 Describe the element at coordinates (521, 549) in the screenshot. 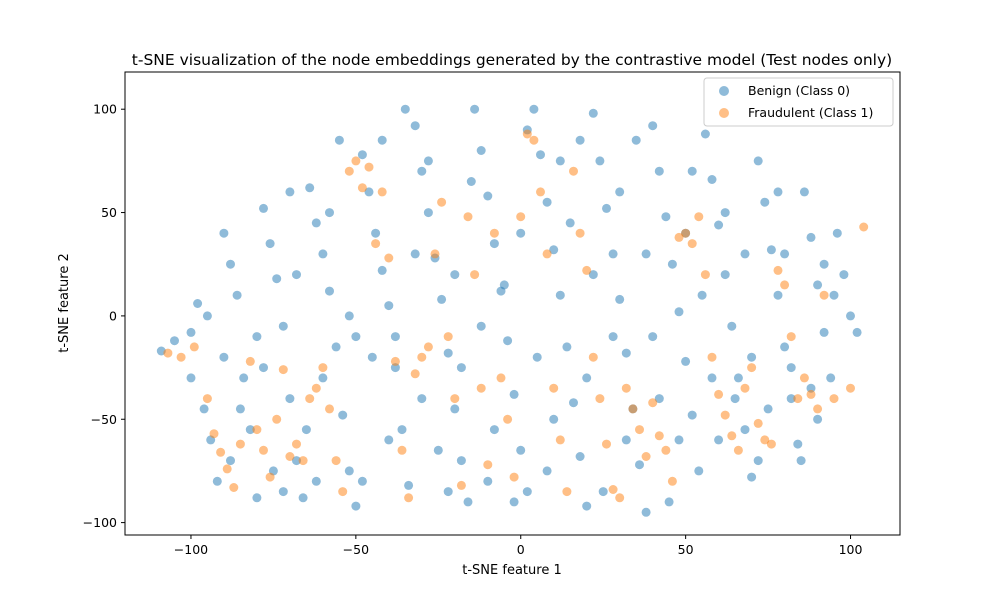

I see `x-tick-label: 0` at that location.